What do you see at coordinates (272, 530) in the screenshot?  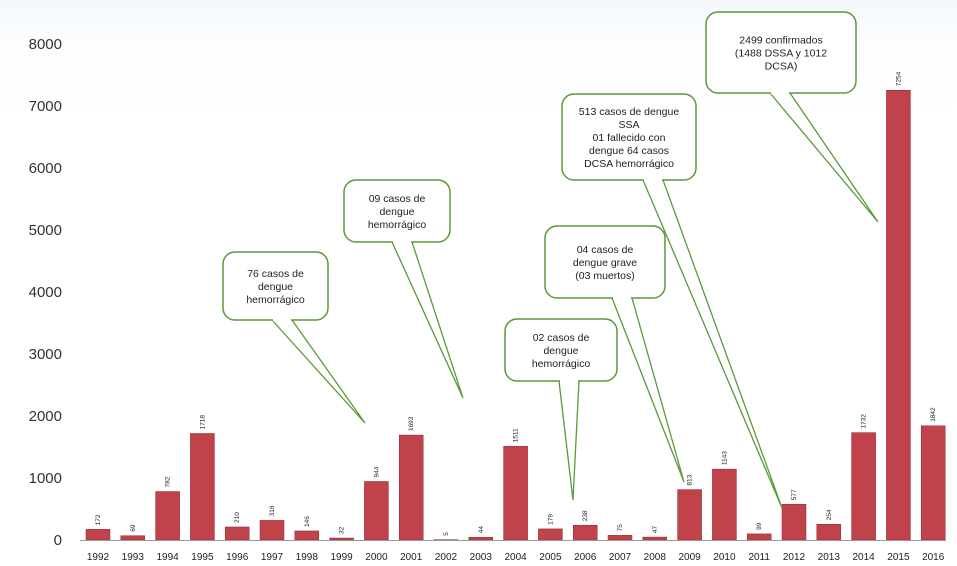 I see `bar-1997` at bounding box center [272, 530].